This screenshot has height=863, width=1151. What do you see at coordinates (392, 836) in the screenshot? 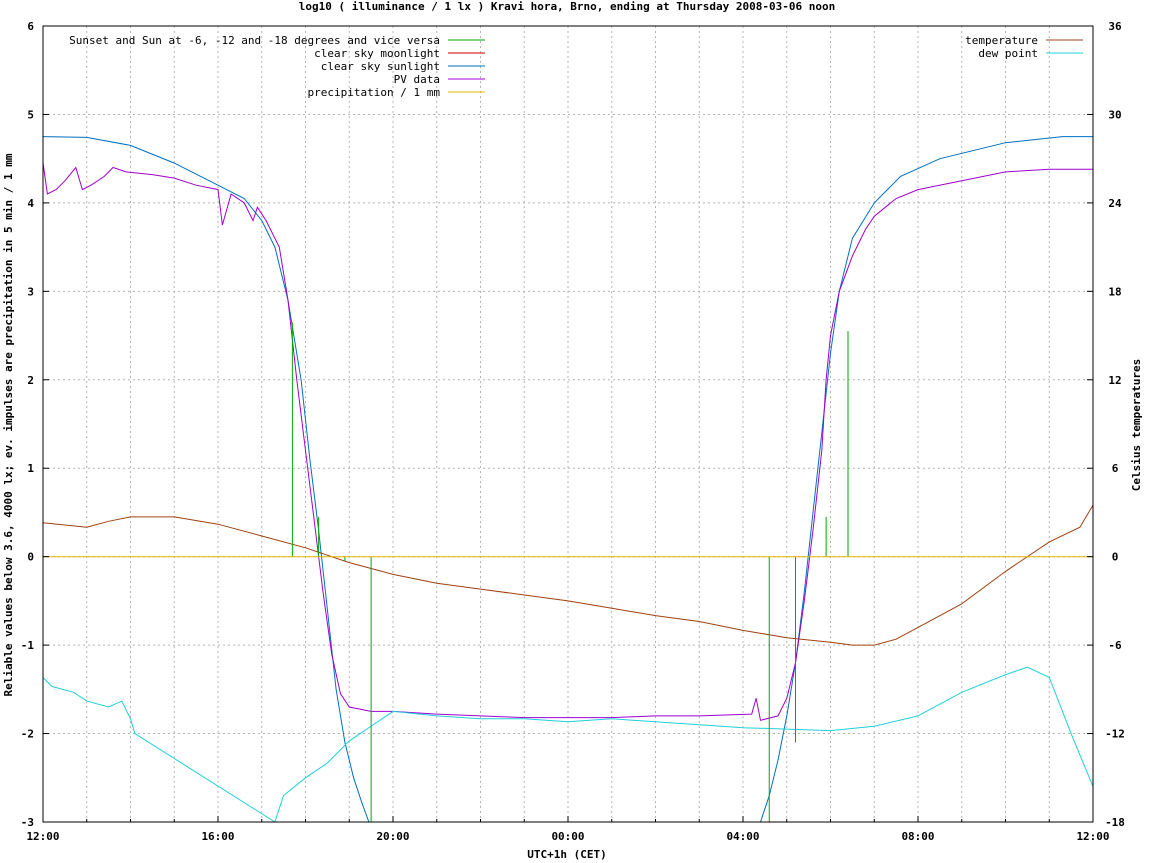
I see `x-tick-label: 20:00` at bounding box center [392, 836].